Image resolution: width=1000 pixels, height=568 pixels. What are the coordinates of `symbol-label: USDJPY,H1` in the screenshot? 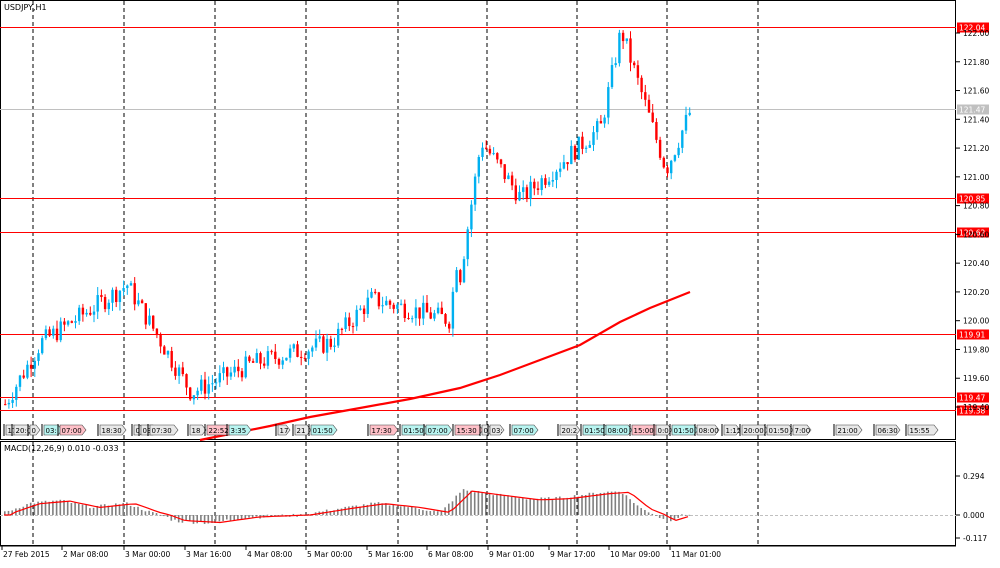 It's located at (25, 7).